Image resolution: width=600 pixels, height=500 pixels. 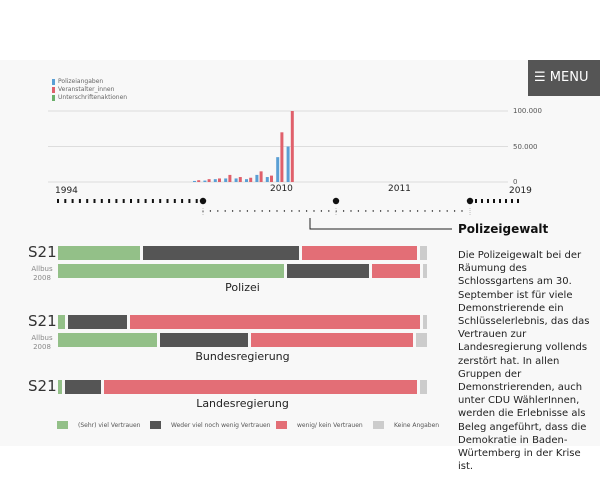 What do you see at coordinates (515, 182) in the screenshot?
I see `y-tick-0: 0` at bounding box center [515, 182].